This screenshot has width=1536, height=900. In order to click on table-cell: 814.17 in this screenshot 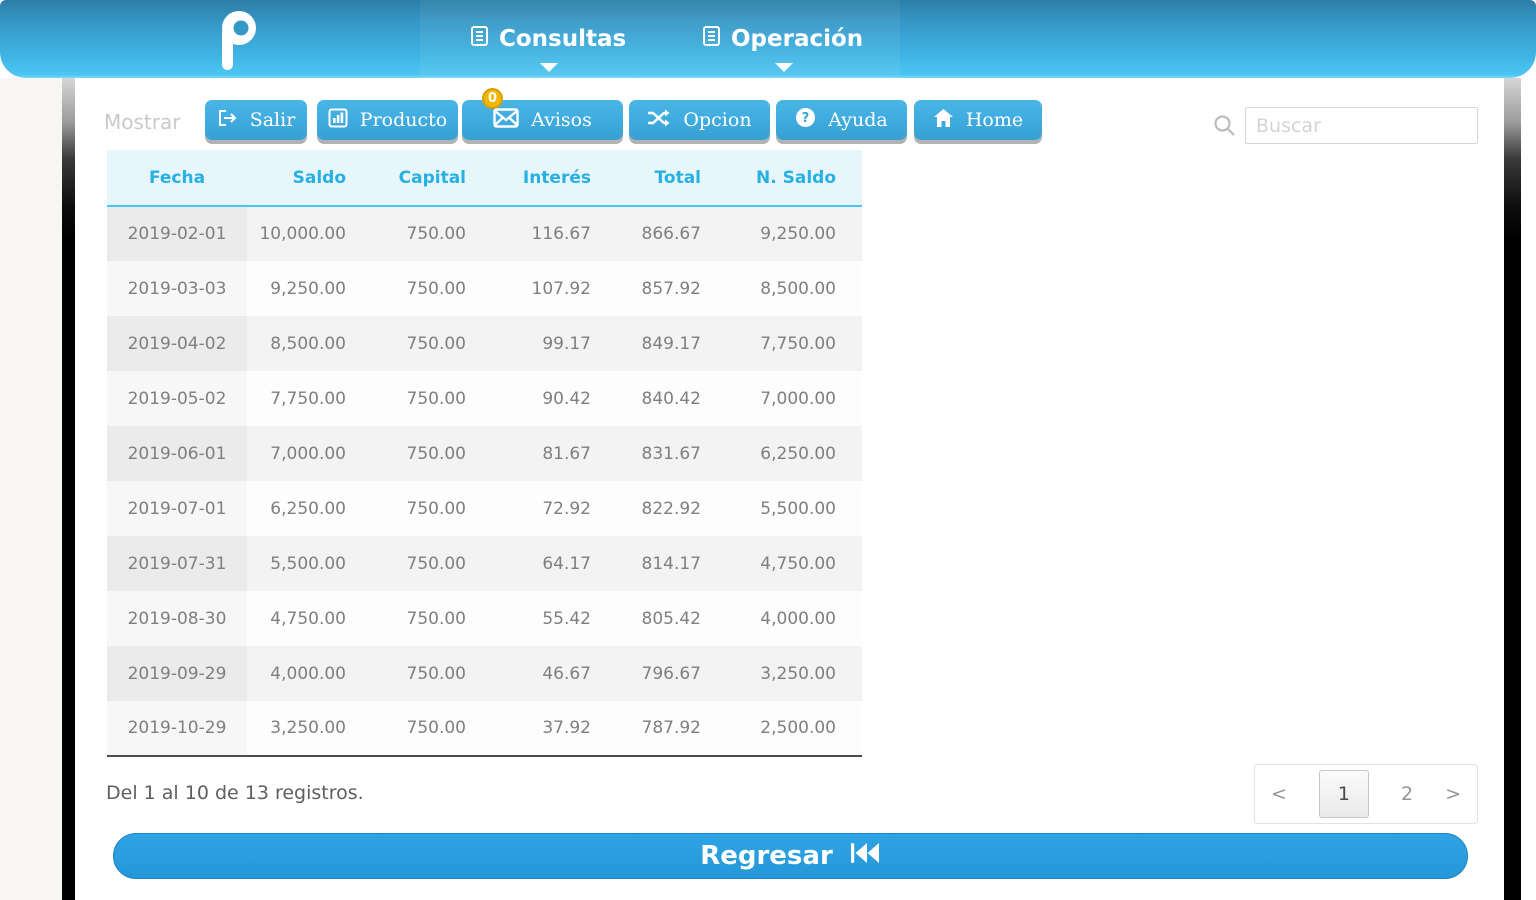, I will do `click(671, 563)`.